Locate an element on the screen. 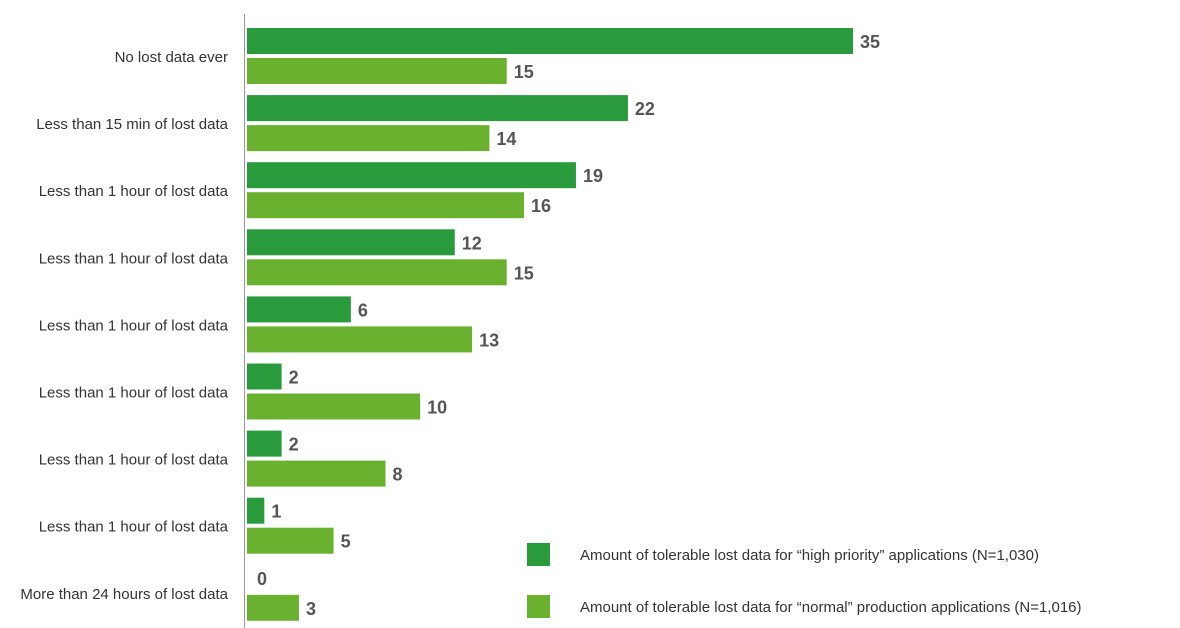 Image resolution: width=1180 pixels, height=628 pixels. value-label: 8 is located at coordinates (398, 475).